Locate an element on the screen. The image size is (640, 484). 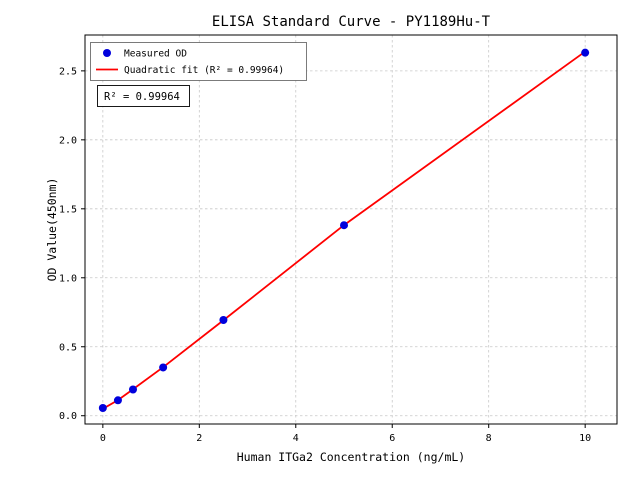
legend-border is located at coordinates (198, 61).